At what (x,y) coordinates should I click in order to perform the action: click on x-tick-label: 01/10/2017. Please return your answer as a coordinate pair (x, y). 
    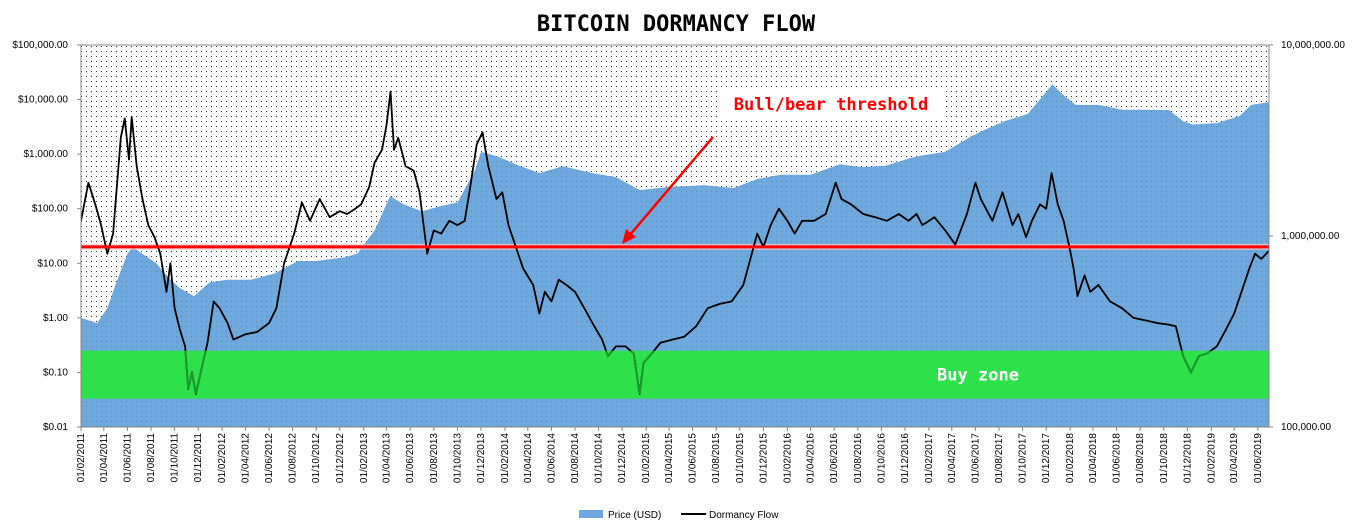
    Looking at the image, I should click on (1023, 458).